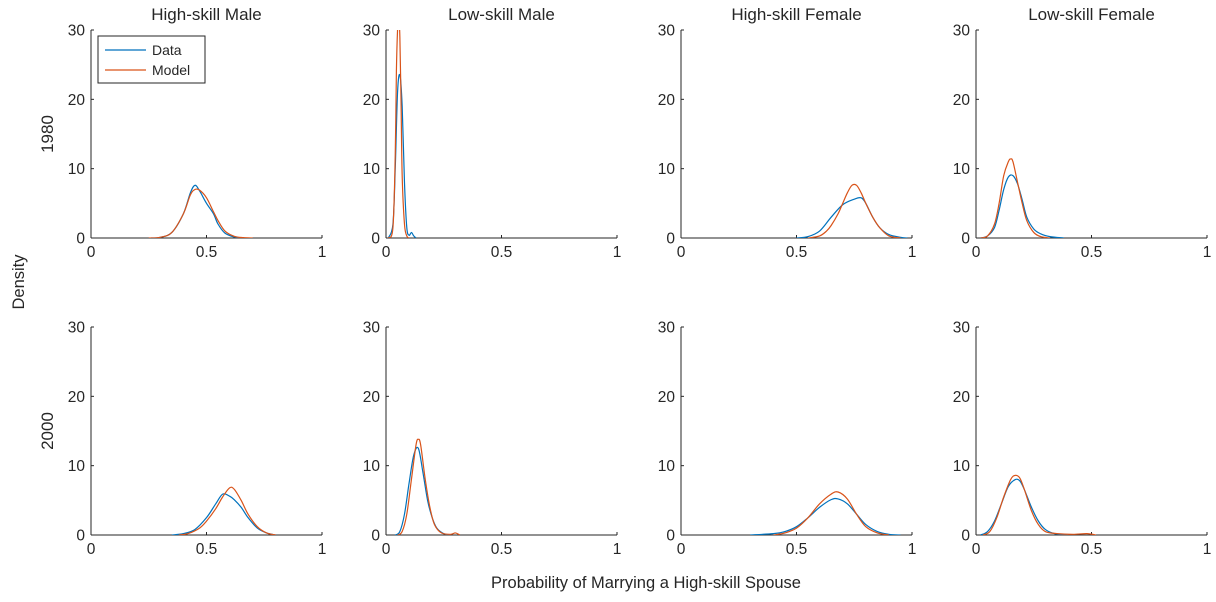 Image resolution: width=1216 pixels, height=602 pixels. What do you see at coordinates (171, 70) in the screenshot?
I see `legend-label-model: Model` at bounding box center [171, 70].